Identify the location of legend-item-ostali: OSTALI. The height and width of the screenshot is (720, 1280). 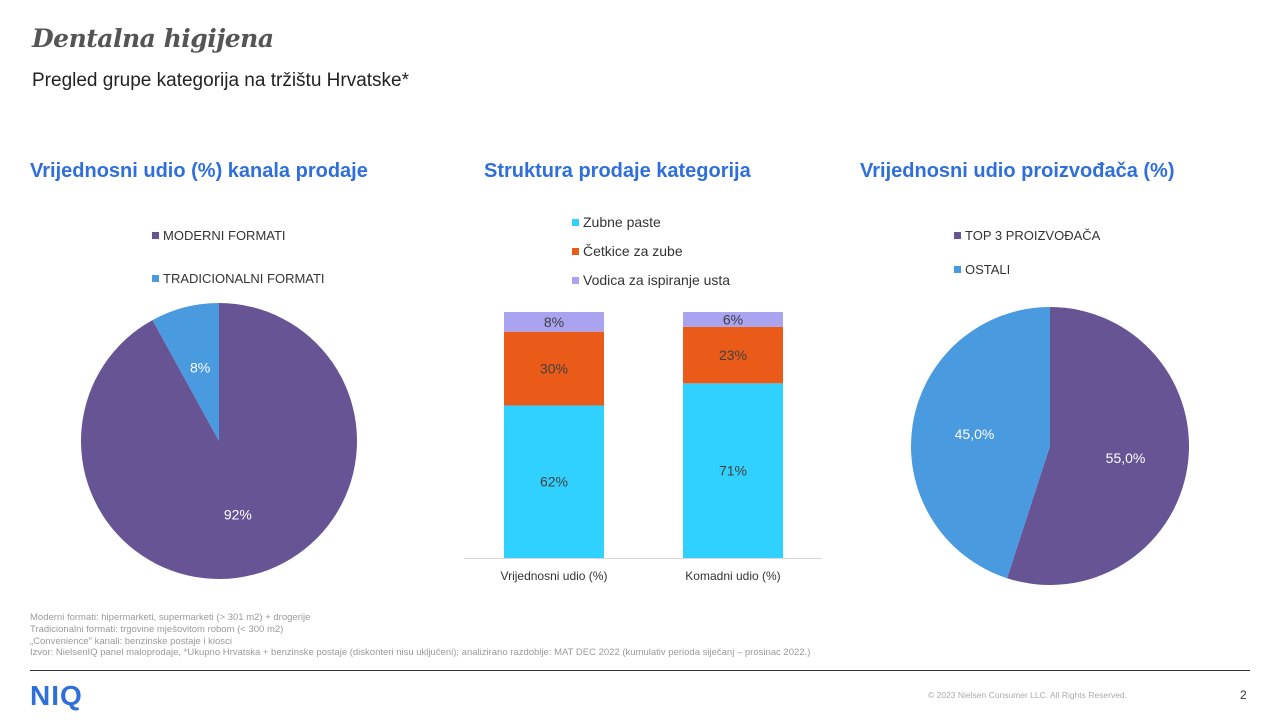
(982, 269).